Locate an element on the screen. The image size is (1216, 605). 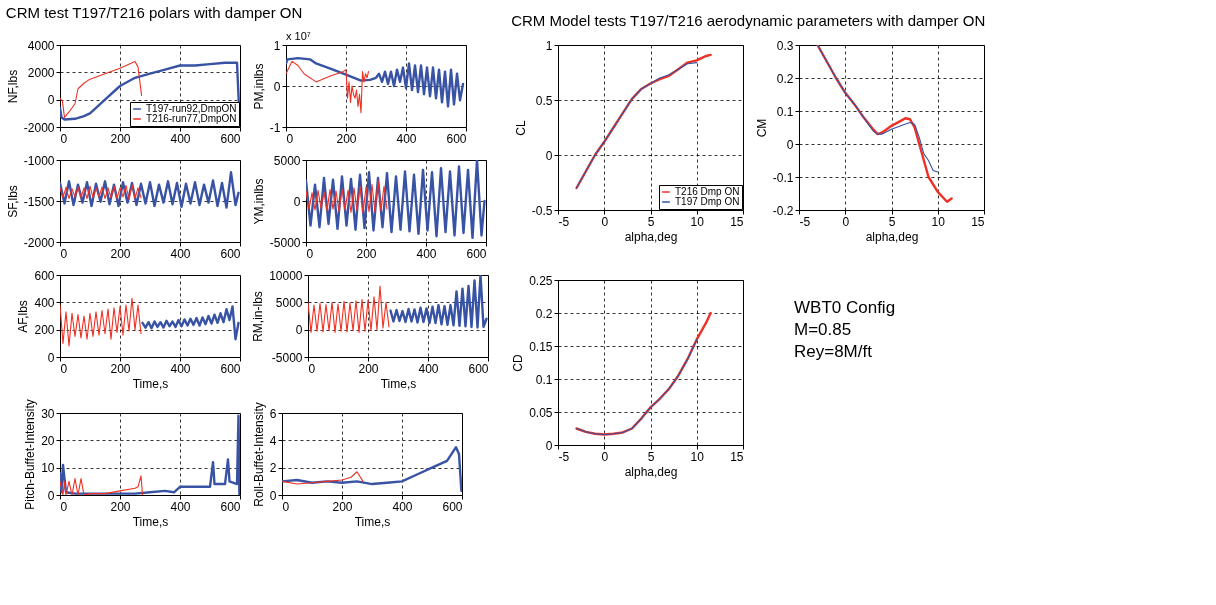
text: WBT0 Config is located at coordinates (845, 307).